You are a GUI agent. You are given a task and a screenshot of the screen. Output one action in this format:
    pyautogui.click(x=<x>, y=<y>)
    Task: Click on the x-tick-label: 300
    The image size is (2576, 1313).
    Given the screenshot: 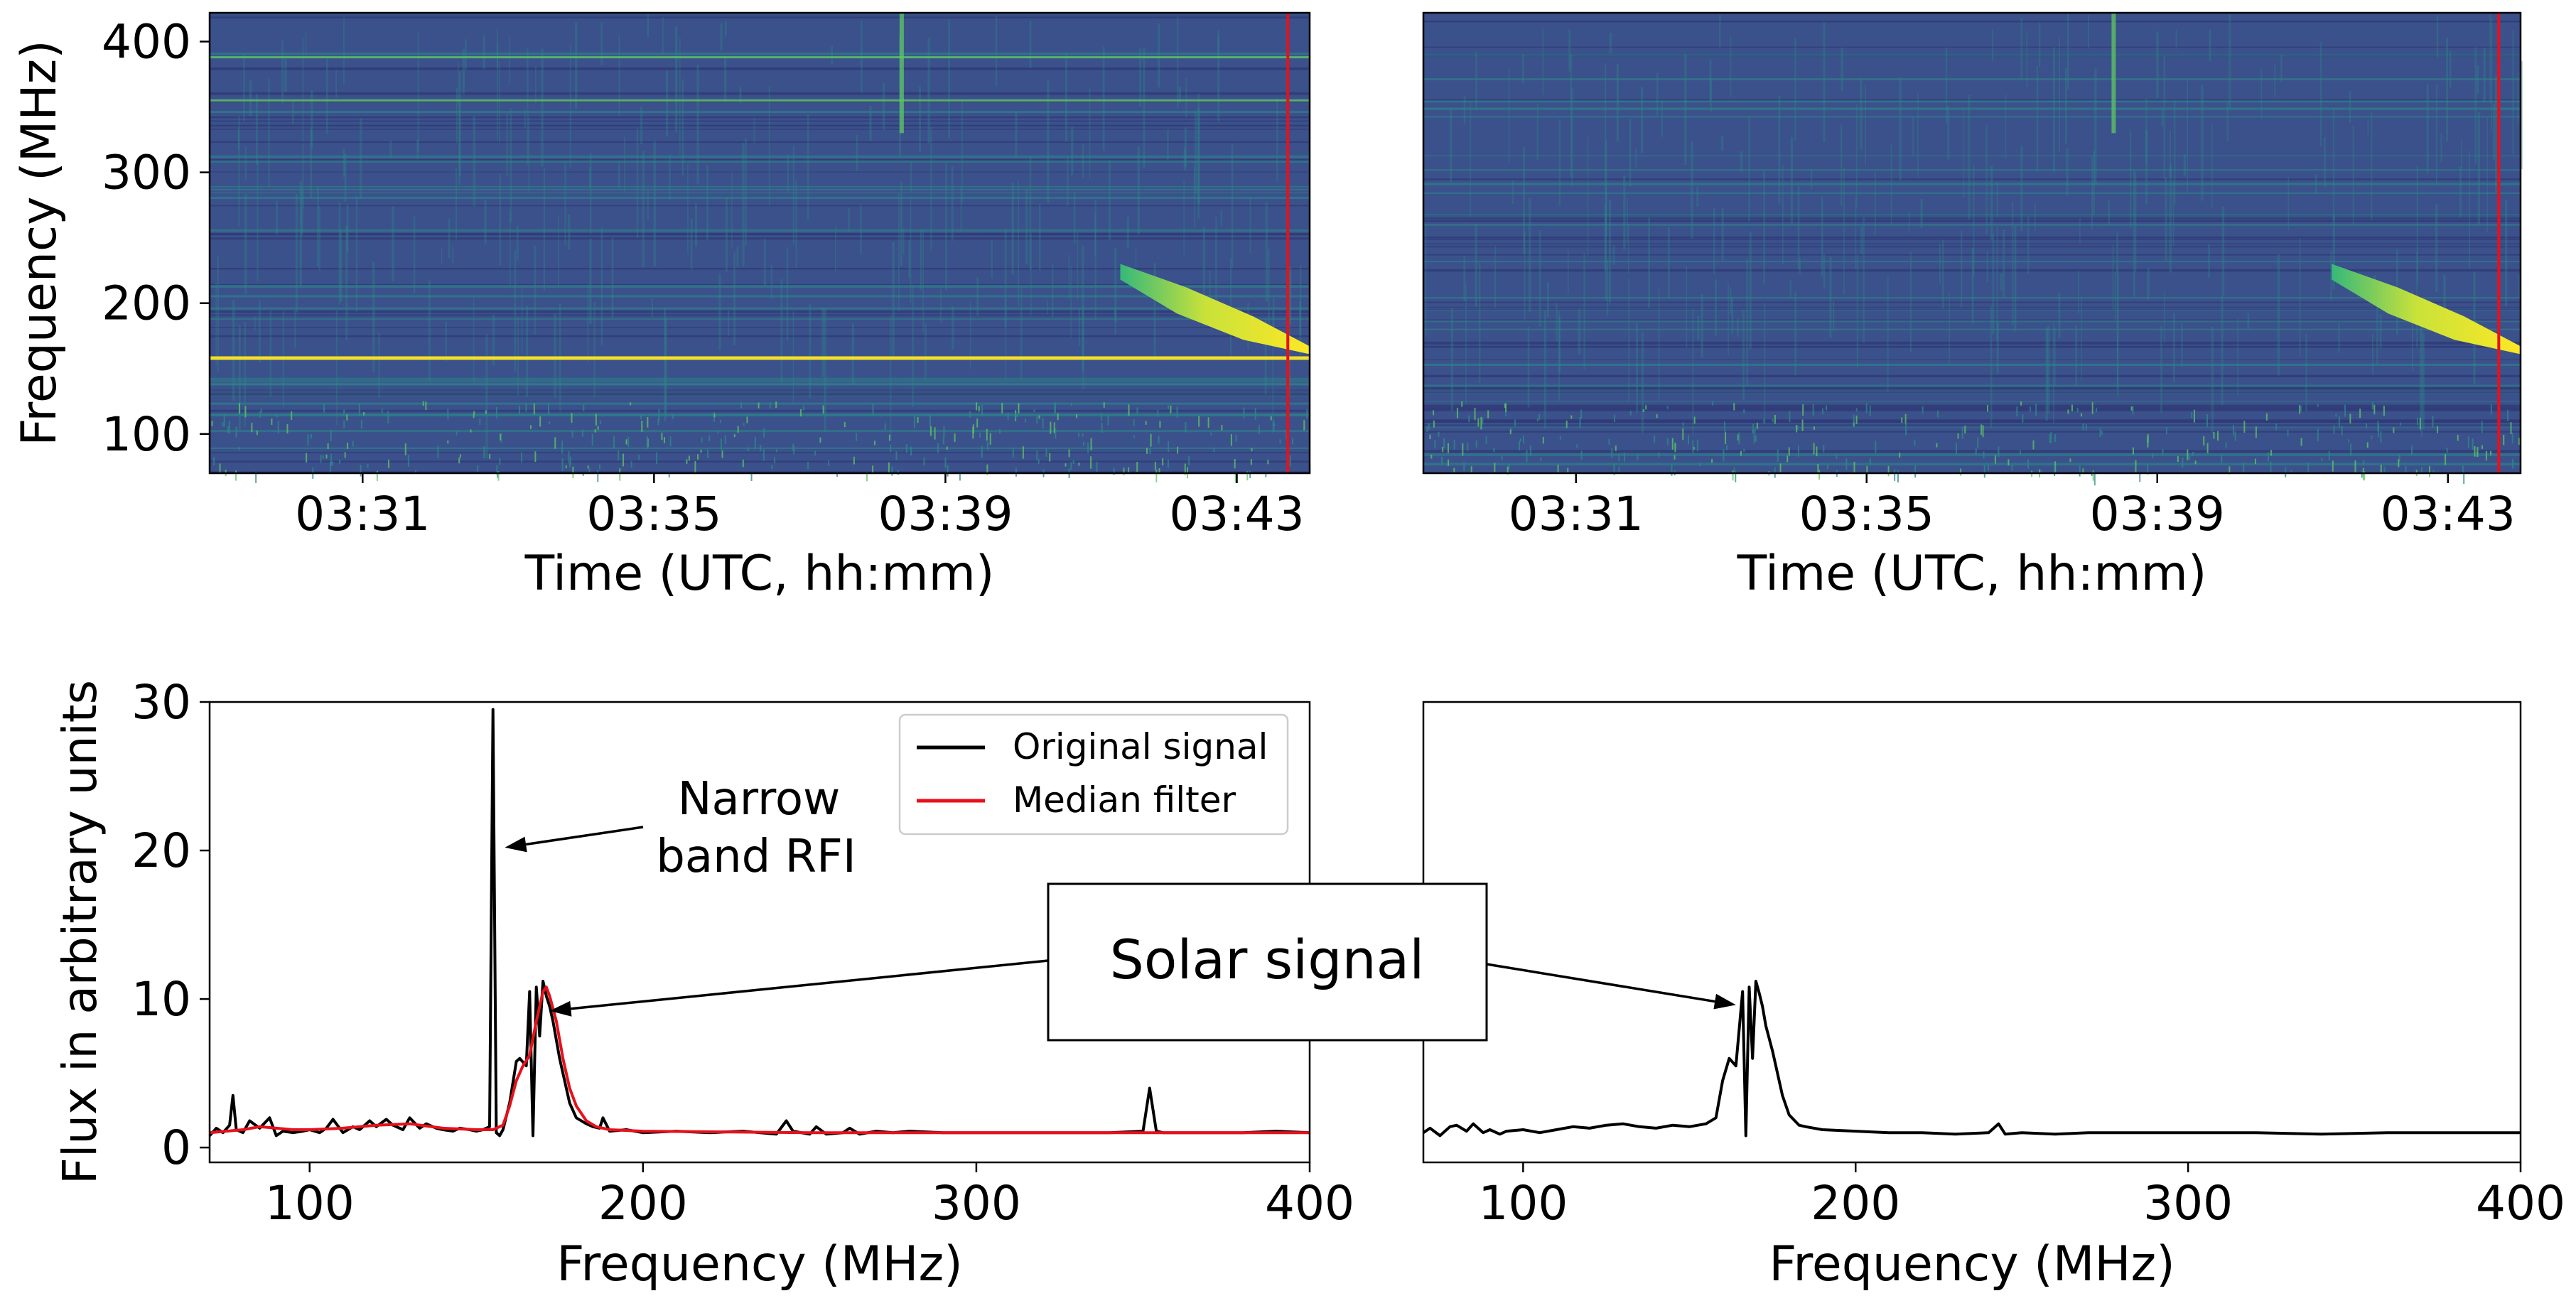 What is the action you would take?
    pyautogui.click(x=2188, y=1203)
    